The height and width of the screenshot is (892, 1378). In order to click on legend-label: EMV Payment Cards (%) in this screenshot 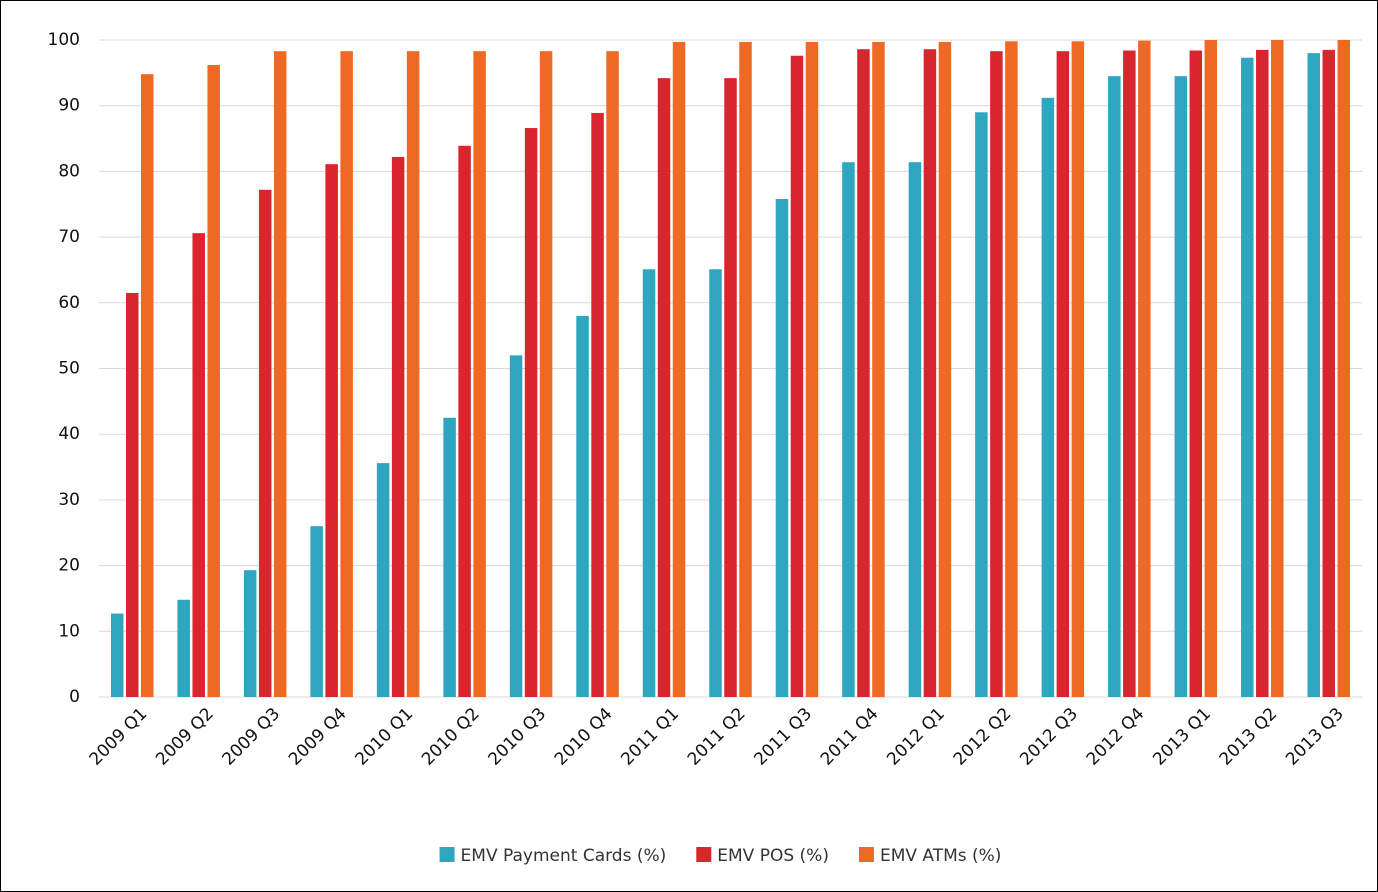, I will do `click(564, 856)`.